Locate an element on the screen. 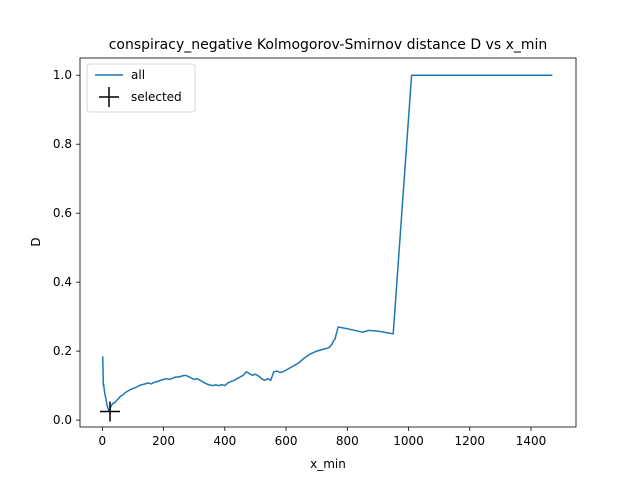 The height and width of the screenshot is (480, 640). x-tick-label: 1400 is located at coordinates (531, 441).